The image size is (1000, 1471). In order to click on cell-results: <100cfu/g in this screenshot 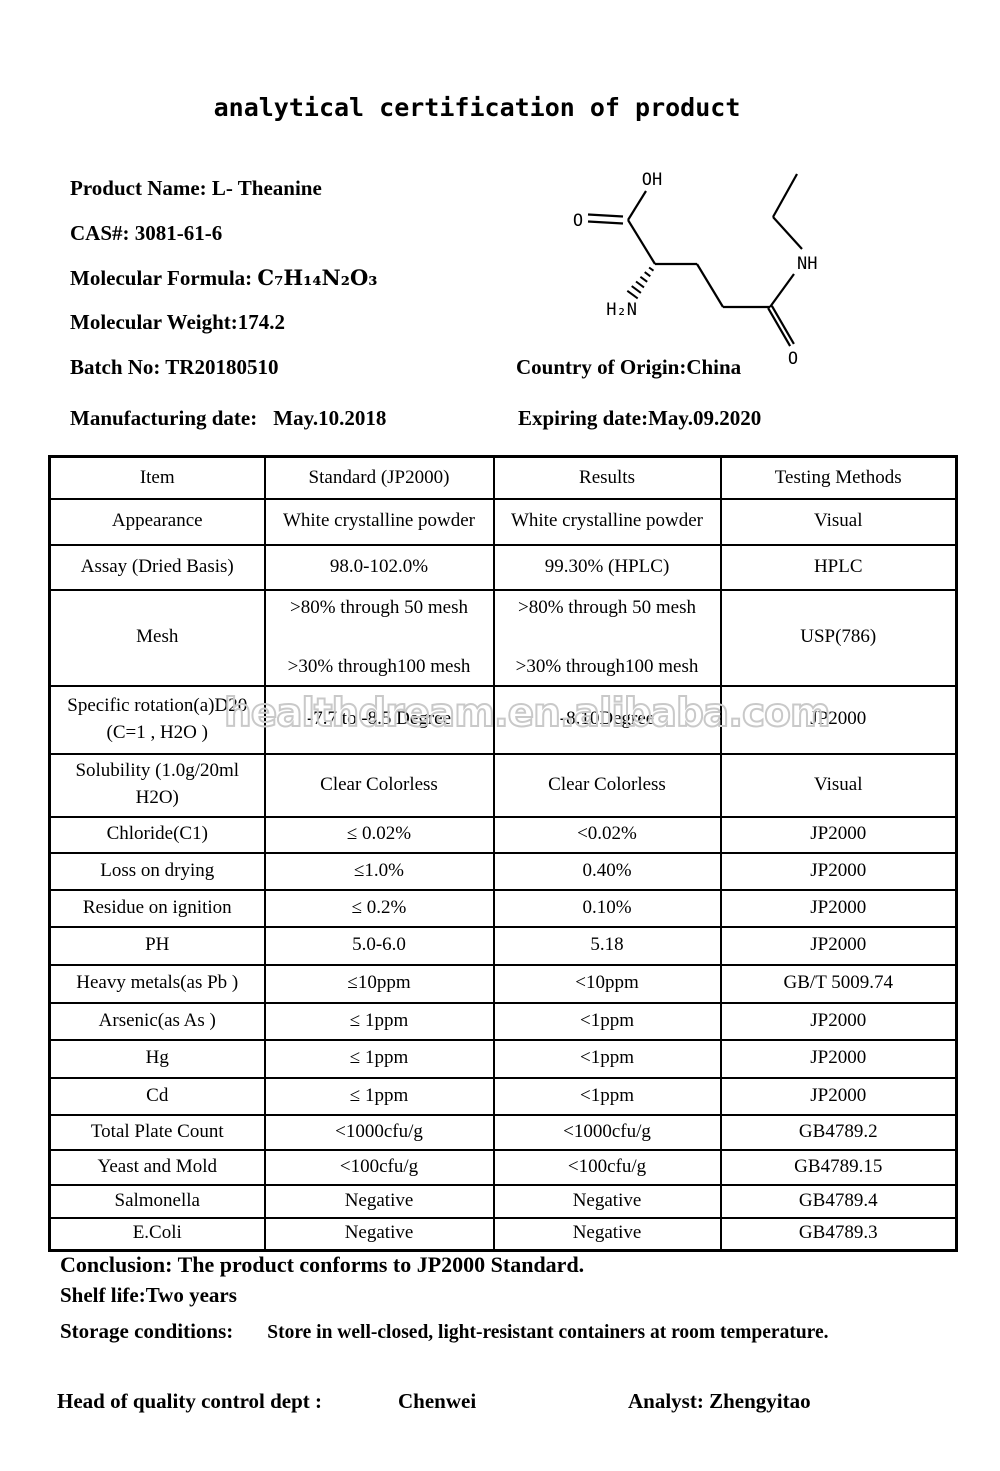, I will do `click(607, 1167)`.